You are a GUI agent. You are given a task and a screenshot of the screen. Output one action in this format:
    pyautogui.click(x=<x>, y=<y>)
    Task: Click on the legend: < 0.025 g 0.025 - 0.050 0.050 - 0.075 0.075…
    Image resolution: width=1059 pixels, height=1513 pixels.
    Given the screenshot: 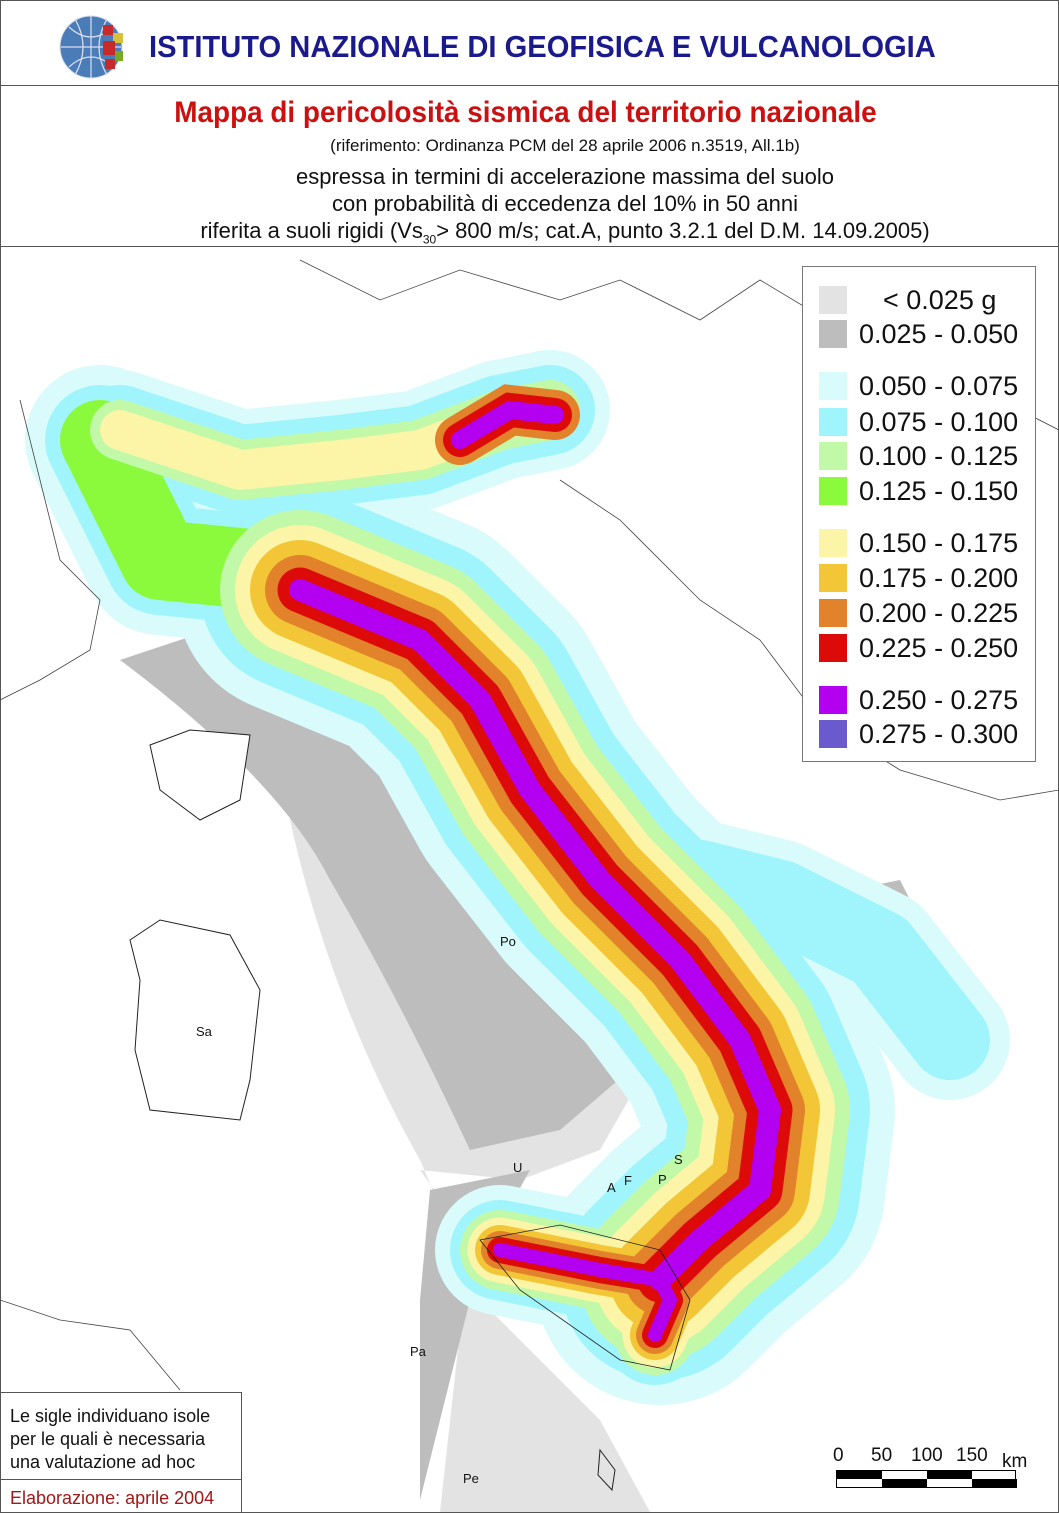 What is the action you would take?
    pyautogui.click(x=919, y=514)
    